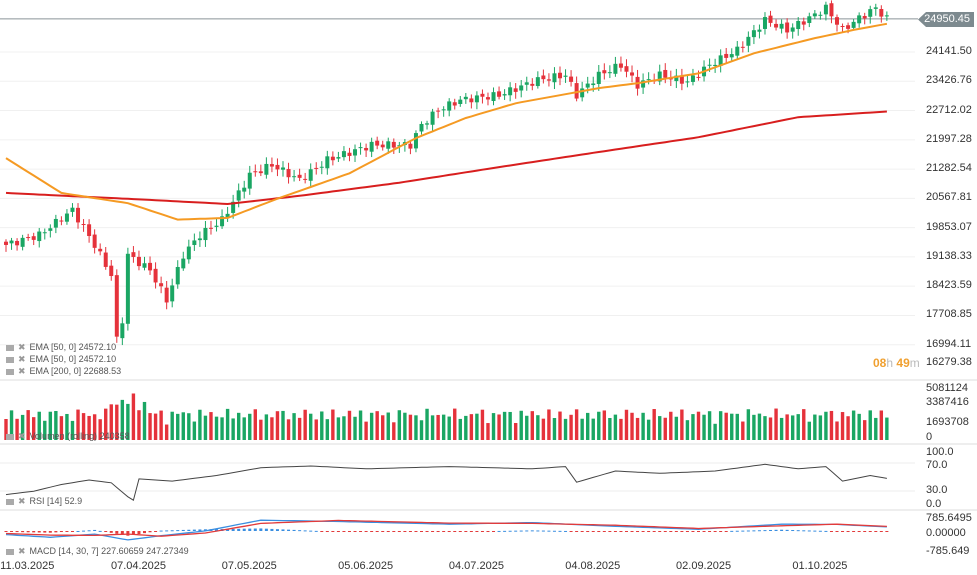 The image size is (977, 575). What do you see at coordinates (56, 501) in the screenshot?
I see `legend-text: RSI [14] 52.9` at bounding box center [56, 501].